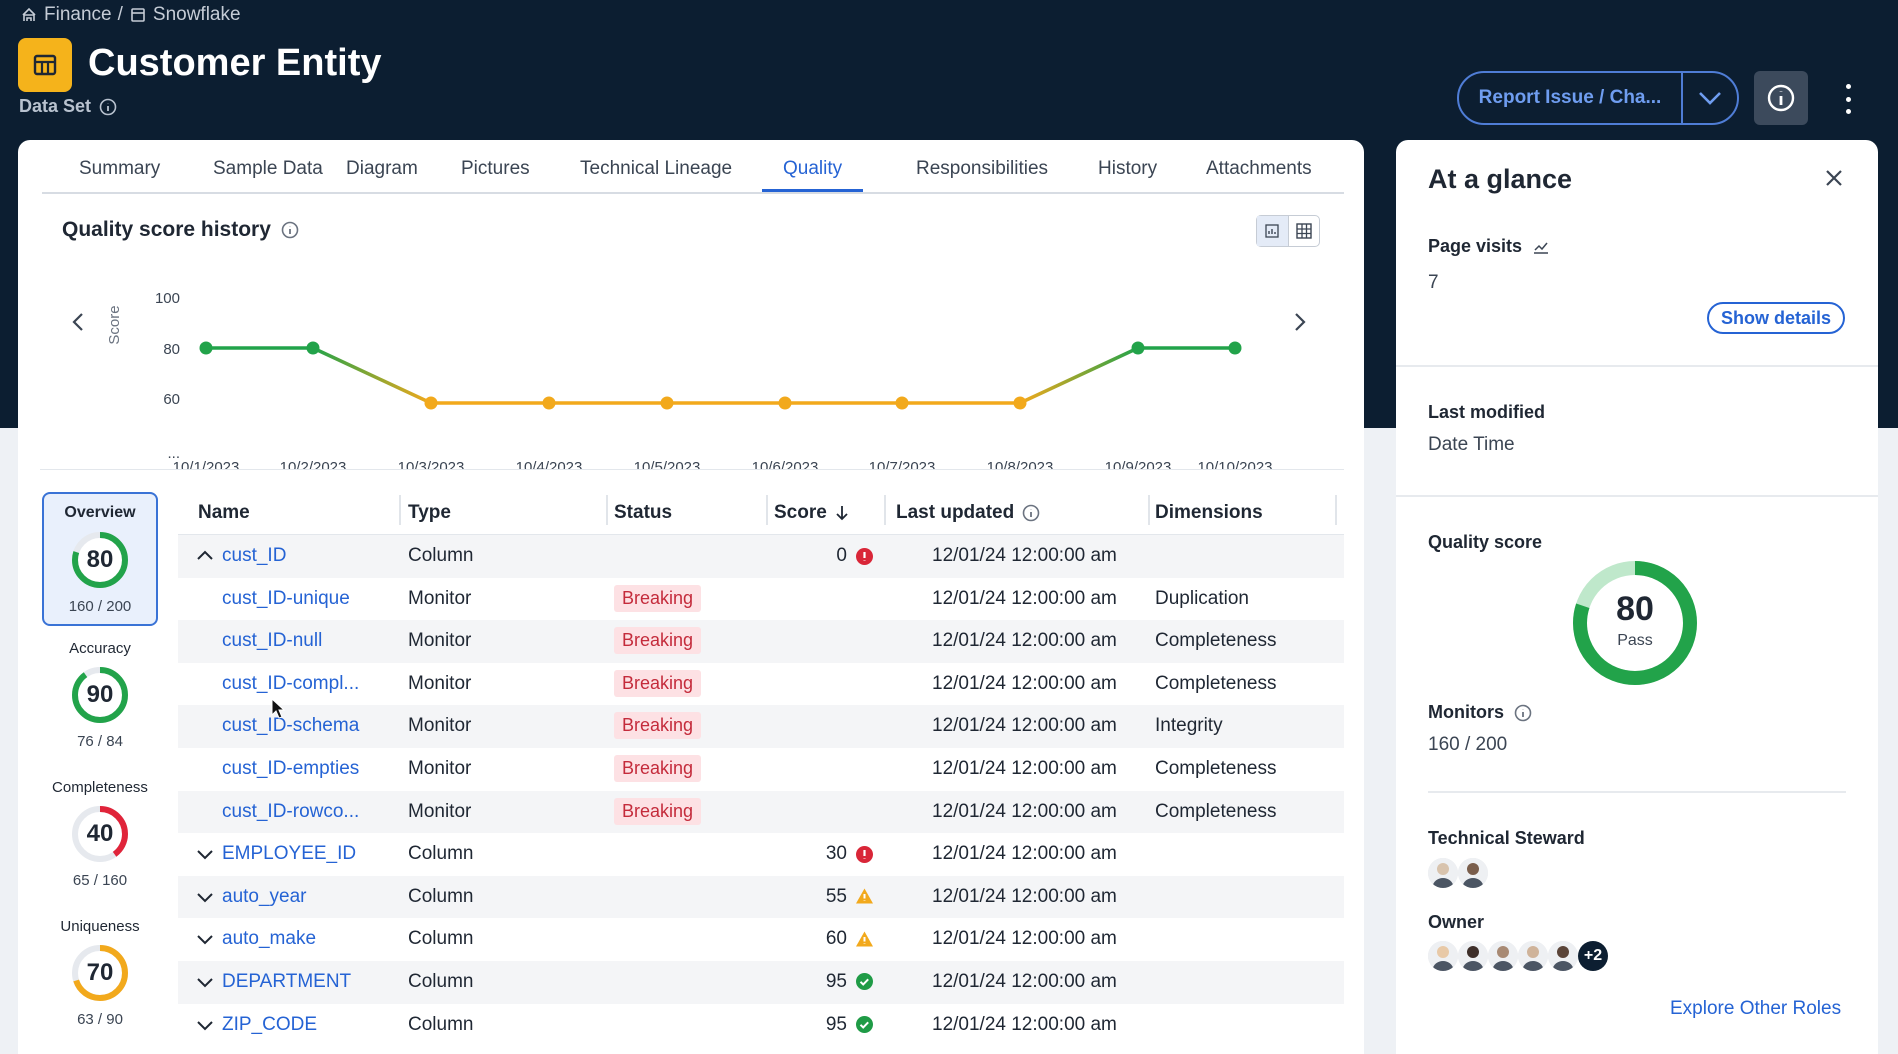  Describe the element at coordinates (1216, 641) in the screenshot. I see `row-dimension: Completeness` at that location.